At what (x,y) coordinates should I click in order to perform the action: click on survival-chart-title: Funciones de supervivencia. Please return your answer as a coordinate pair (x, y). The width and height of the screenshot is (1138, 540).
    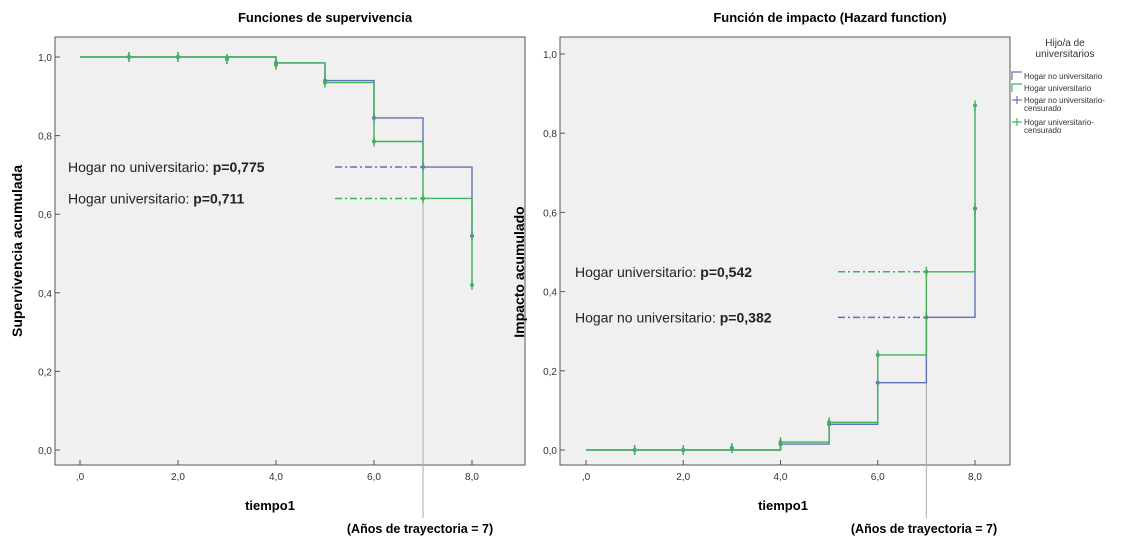
    Looking at the image, I should click on (325, 17).